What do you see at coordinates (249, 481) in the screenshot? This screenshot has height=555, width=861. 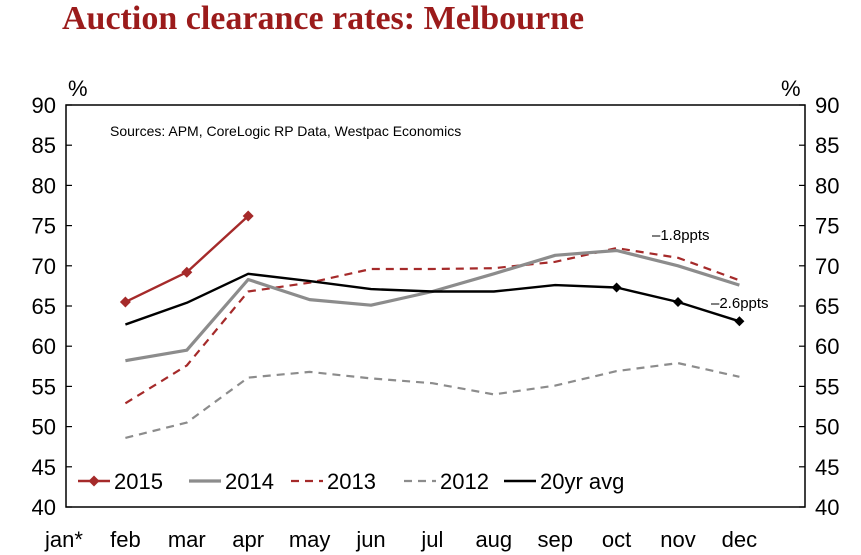 I see `legend-label-2014: 2014` at bounding box center [249, 481].